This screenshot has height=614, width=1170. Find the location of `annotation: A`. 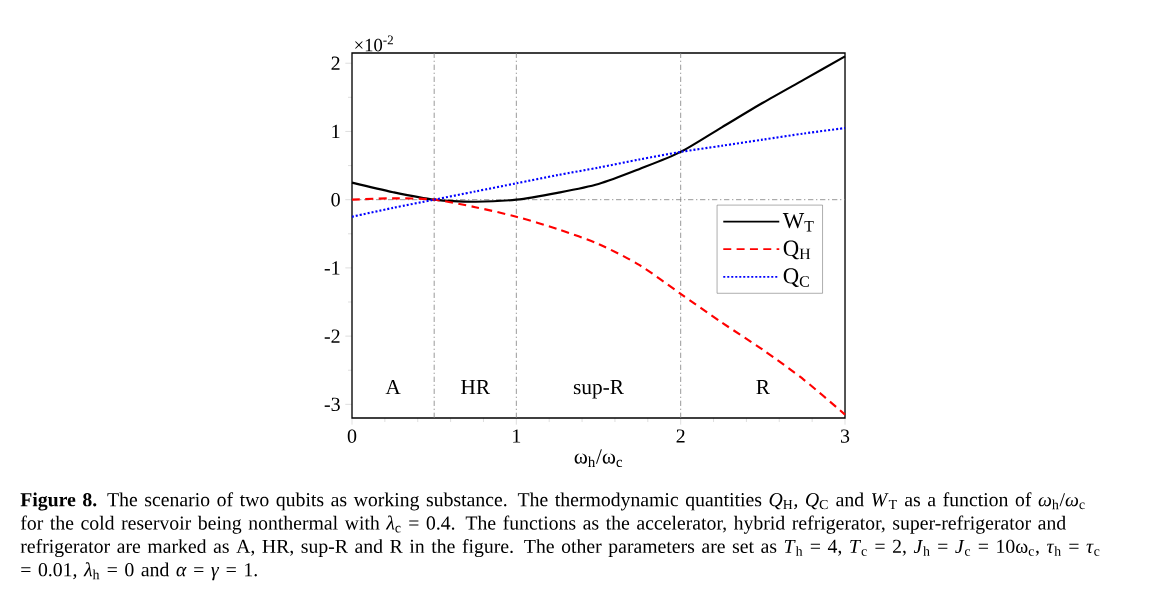

annotation: A is located at coordinates (393, 386).